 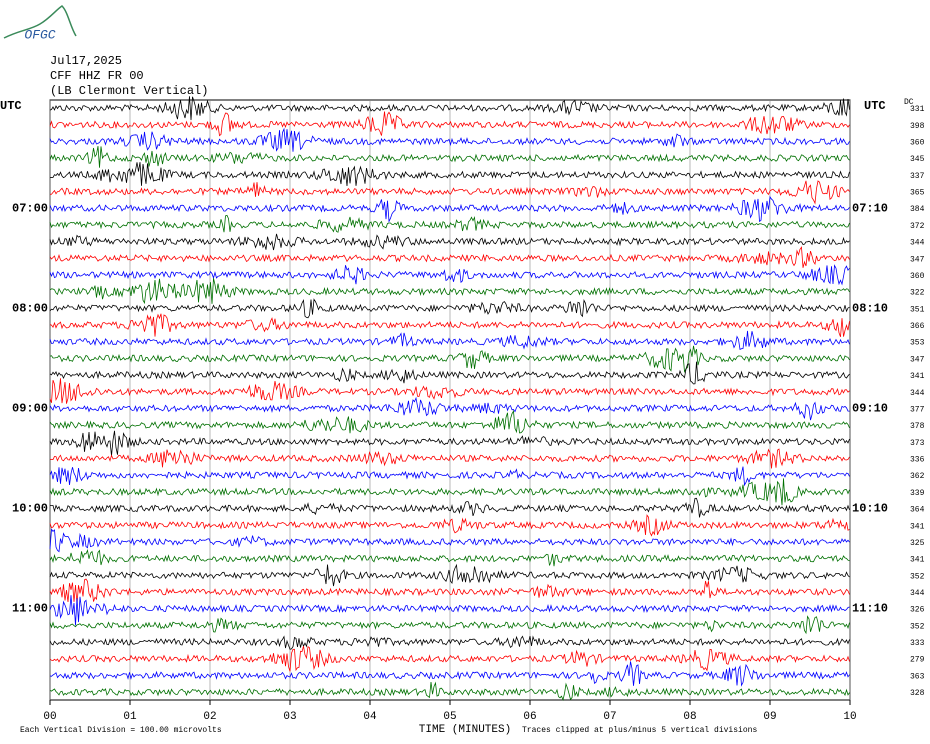 What do you see at coordinates (917, 126) in the screenshot?
I see `dc-value: 398` at bounding box center [917, 126].